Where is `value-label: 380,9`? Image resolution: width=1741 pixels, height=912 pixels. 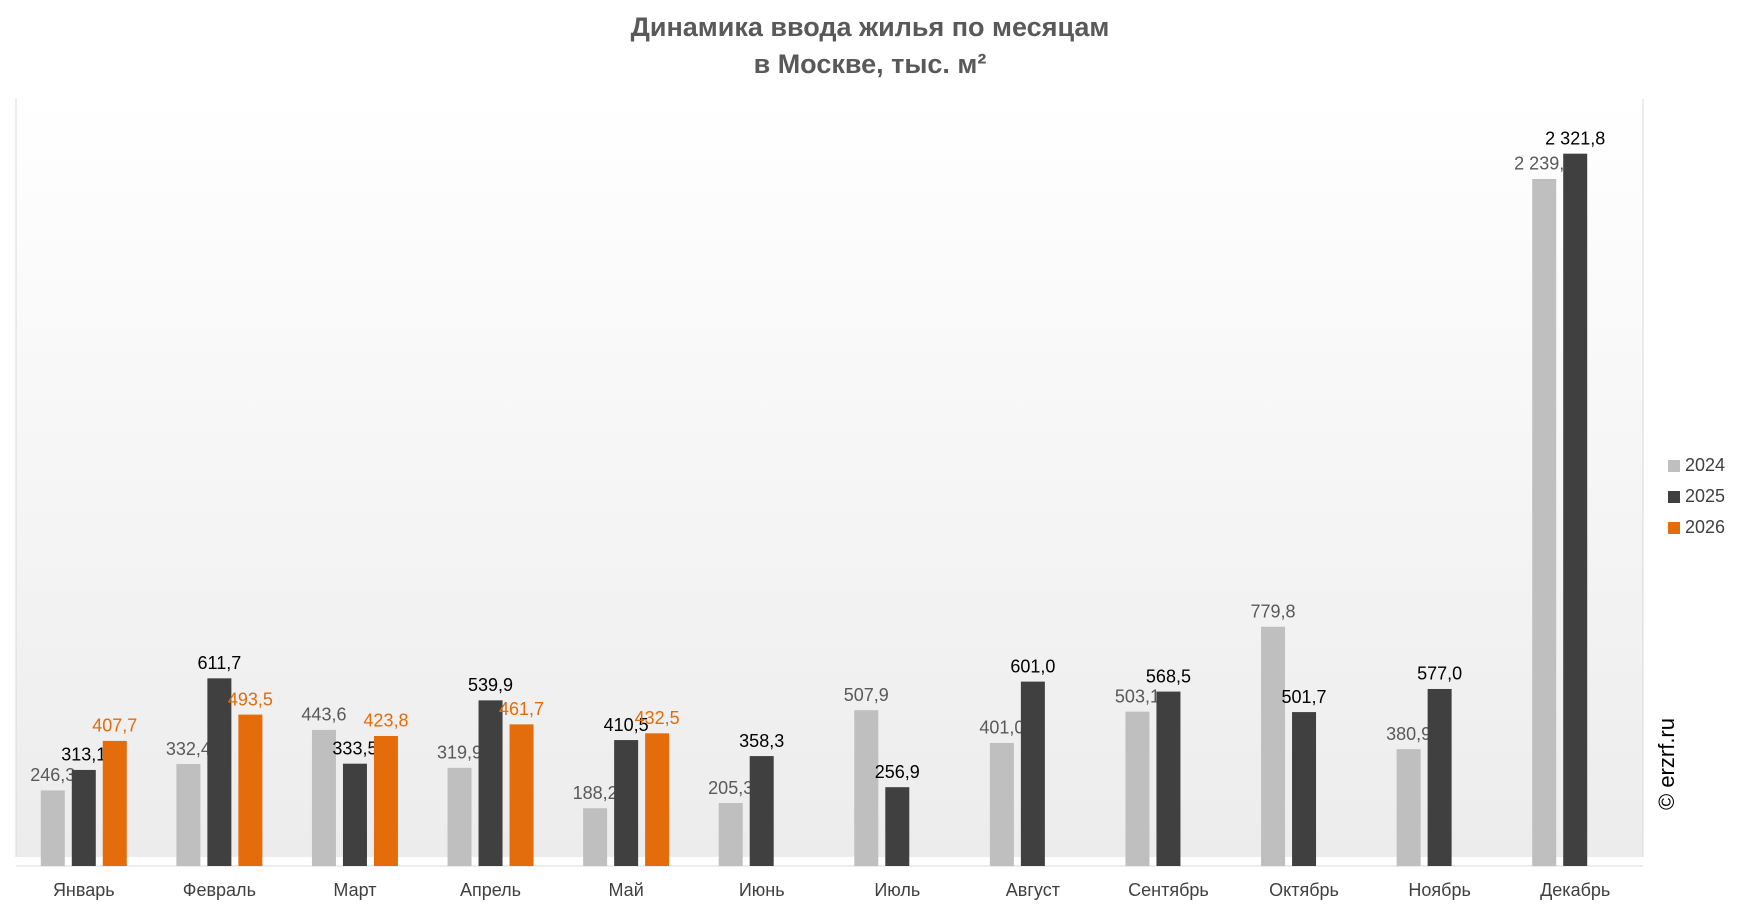
value-label: 380,9 is located at coordinates (1408, 734).